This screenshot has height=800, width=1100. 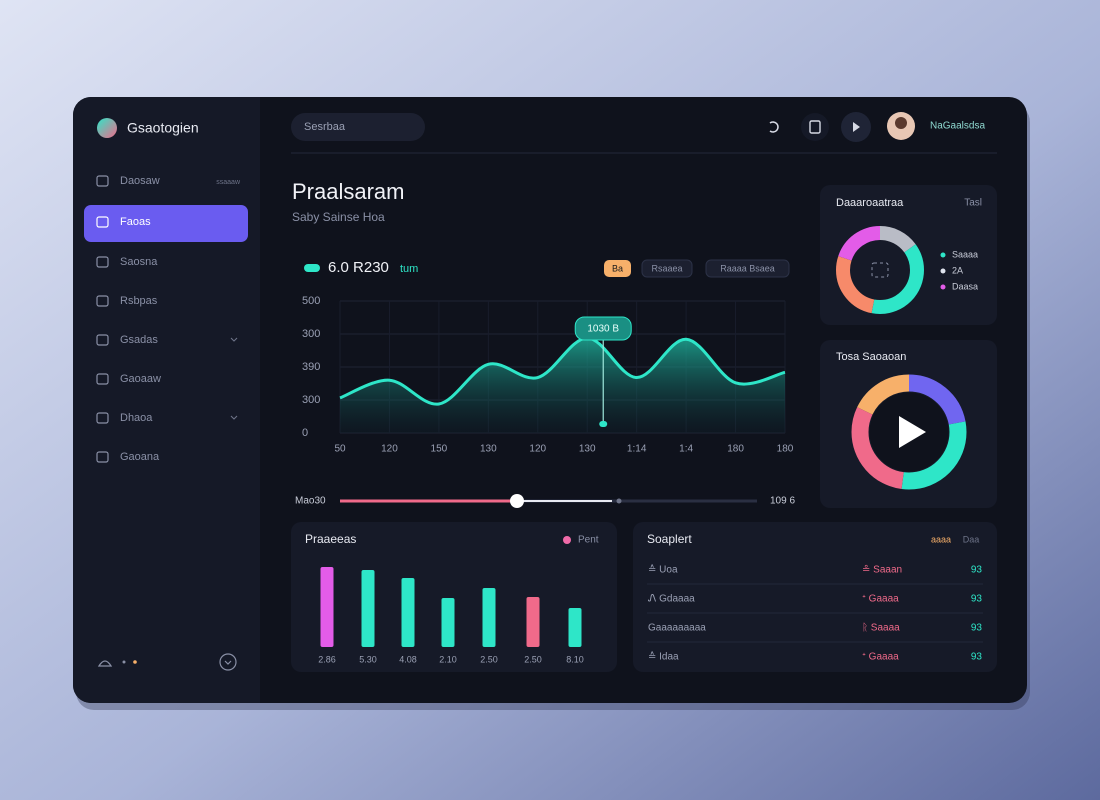 What do you see at coordinates (228, 182) in the screenshot?
I see `nav-badge: ssaaaw` at bounding box center [228, 182].